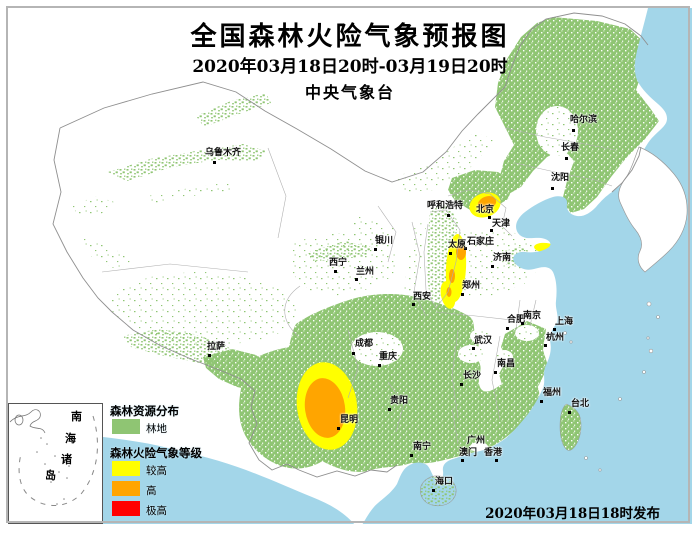 The height and width of the screenshot is (533, 700). I want to click on city-label: 沈阳, so click(560, 178).